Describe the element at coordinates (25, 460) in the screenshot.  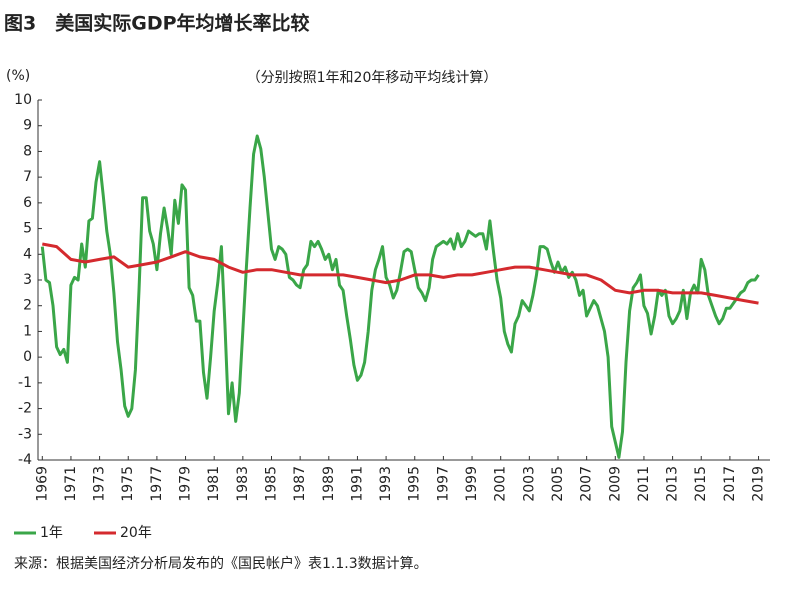
I see `y-tick-label: -4` at that location.